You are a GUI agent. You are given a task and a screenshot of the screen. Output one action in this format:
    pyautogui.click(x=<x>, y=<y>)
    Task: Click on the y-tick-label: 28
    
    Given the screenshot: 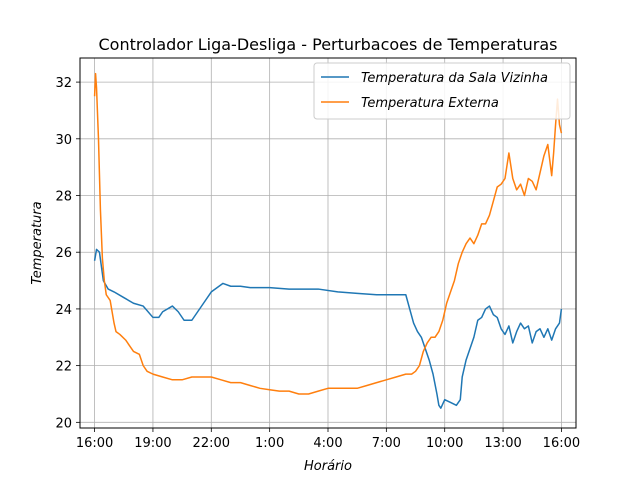 What is the action you would take?
    pyautogui.click(x=63, y=197)
    